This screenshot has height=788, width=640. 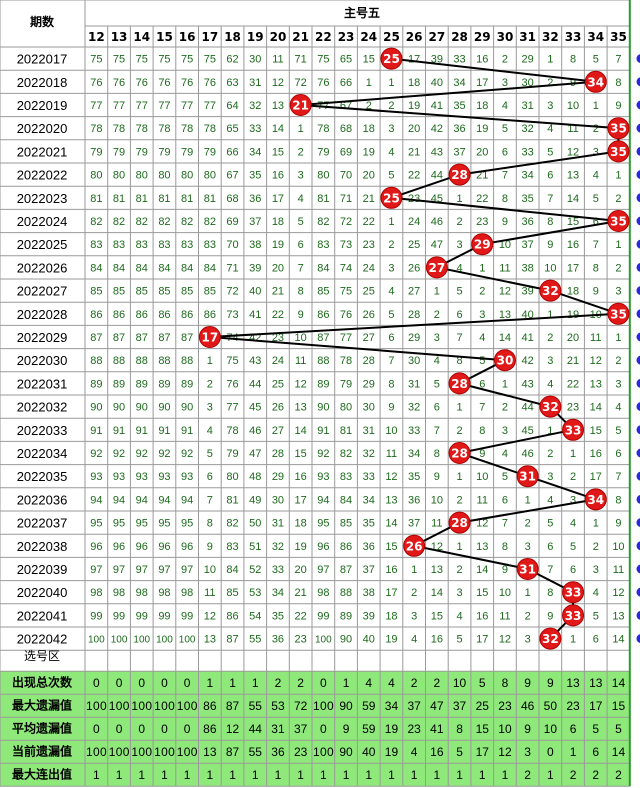 I want to click on miss-cell: 10, so click(x=618, y=547).